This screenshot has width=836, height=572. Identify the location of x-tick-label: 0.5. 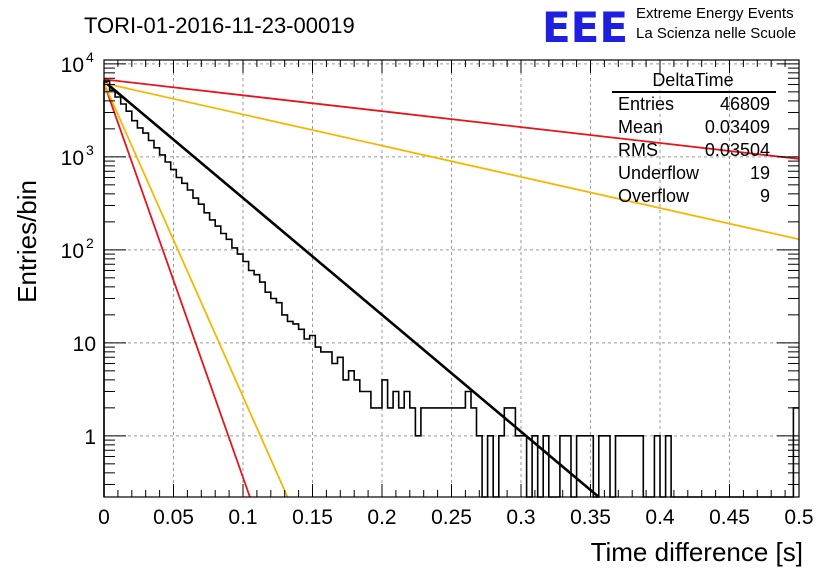
(798, 517).